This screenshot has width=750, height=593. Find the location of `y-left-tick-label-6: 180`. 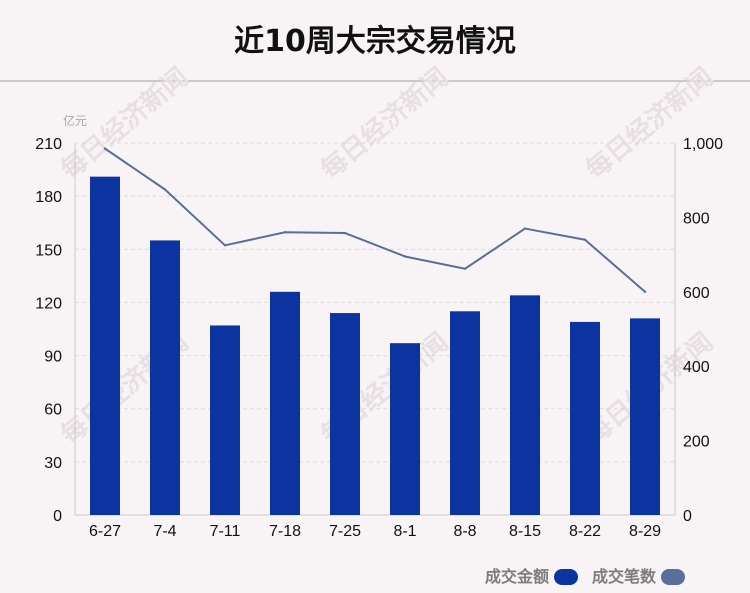

y-left-tick-label-6: 180 is located at coordinates (48, 197).